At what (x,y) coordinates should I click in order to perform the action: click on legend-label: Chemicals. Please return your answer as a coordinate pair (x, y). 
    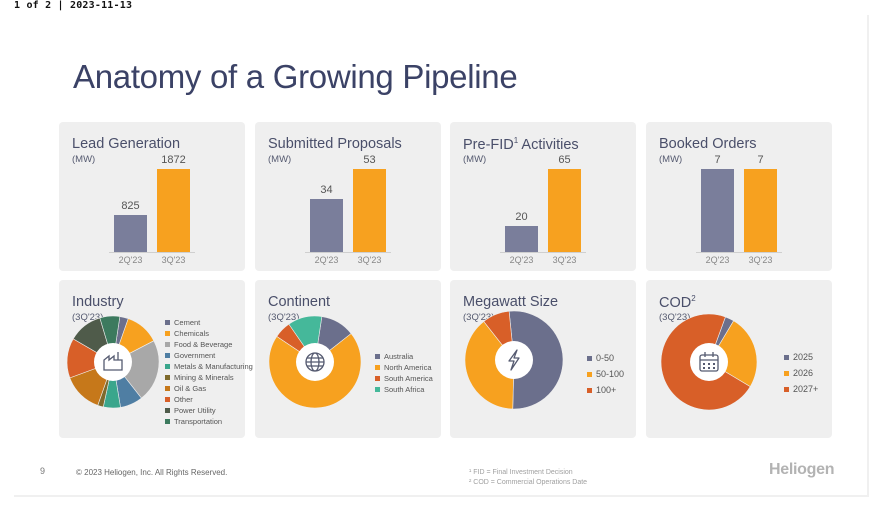
    Looking at the image, I should click on (192, 333).